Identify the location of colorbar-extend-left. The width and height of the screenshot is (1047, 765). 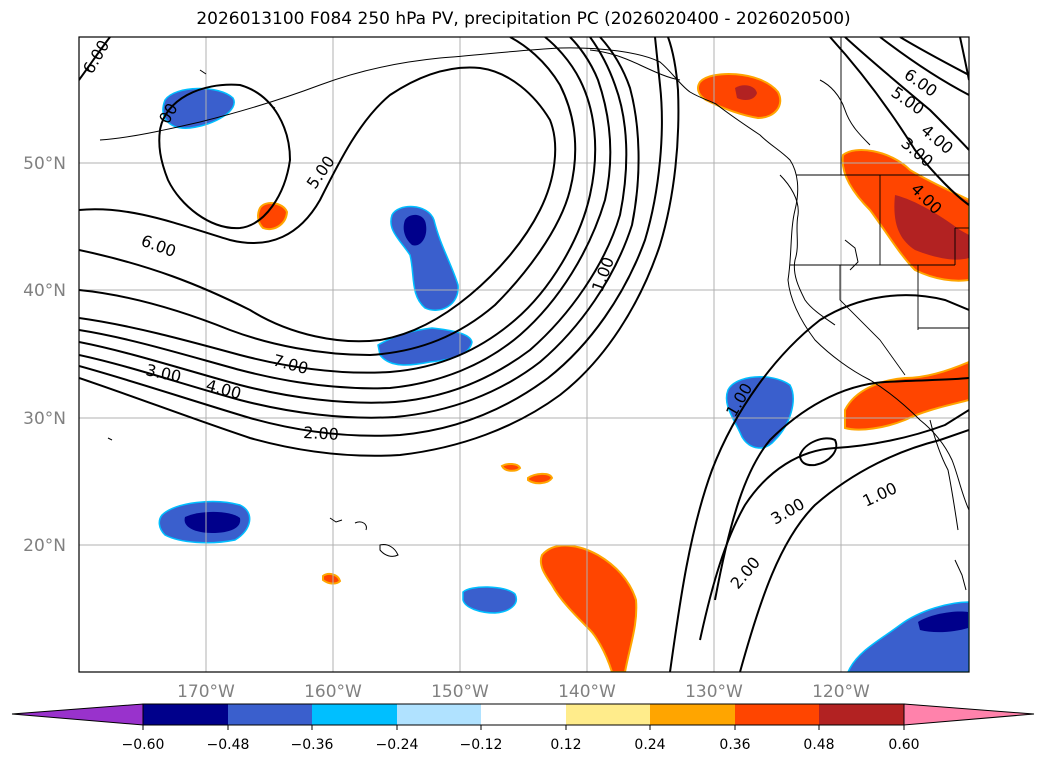
(77, 714).